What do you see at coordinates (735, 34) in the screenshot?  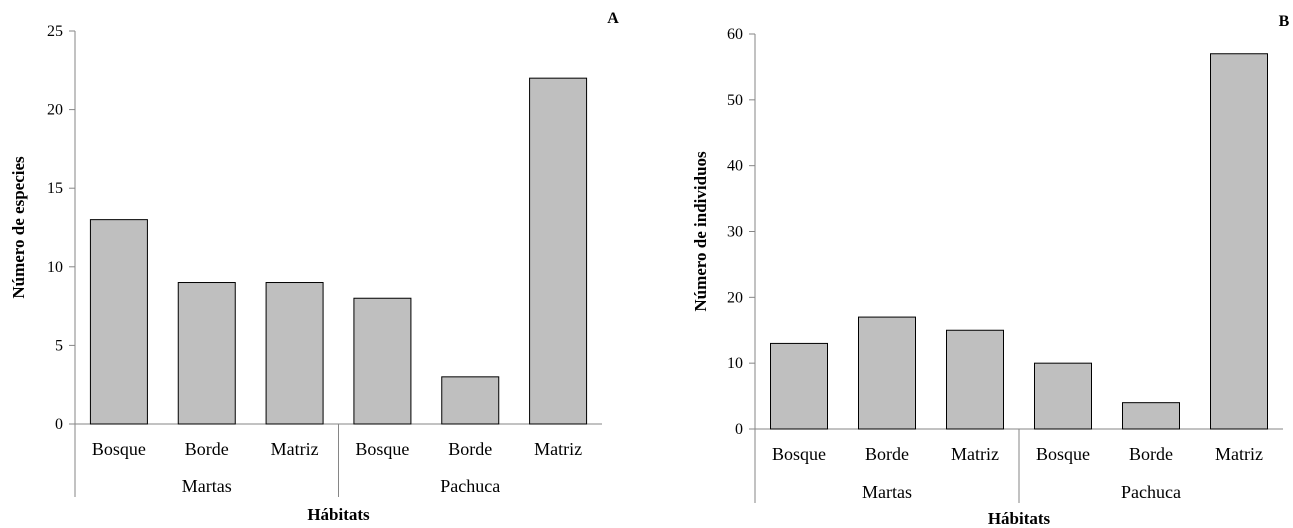 I see `y-tick-label: 60` at bounding box center [735, 34].